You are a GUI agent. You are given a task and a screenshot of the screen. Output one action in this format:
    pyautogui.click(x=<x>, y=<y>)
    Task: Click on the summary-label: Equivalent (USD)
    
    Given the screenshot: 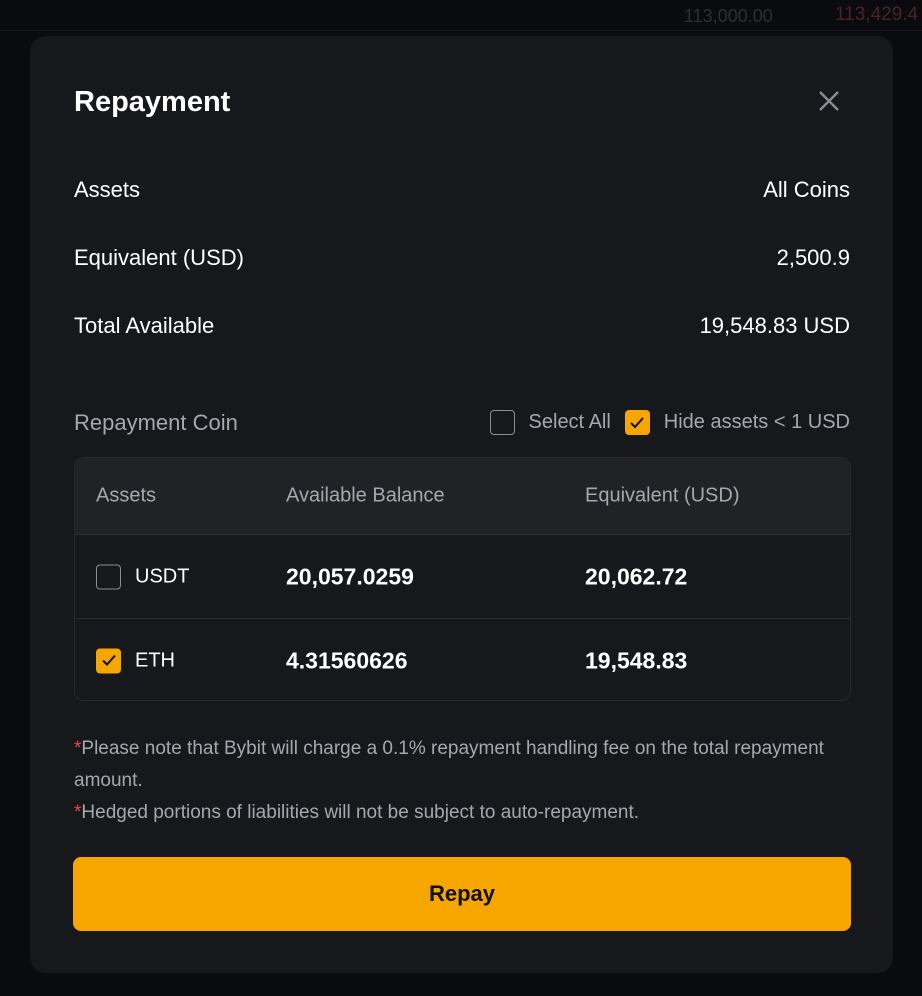 What is the action you would take?
    pyautogui.click(x=159, y=257)
    